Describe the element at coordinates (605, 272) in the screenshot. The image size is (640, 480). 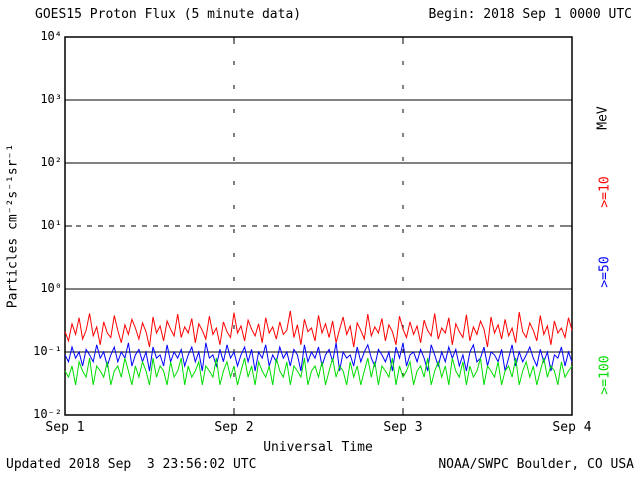
I see `series-label-ge50: >=50` at that location.